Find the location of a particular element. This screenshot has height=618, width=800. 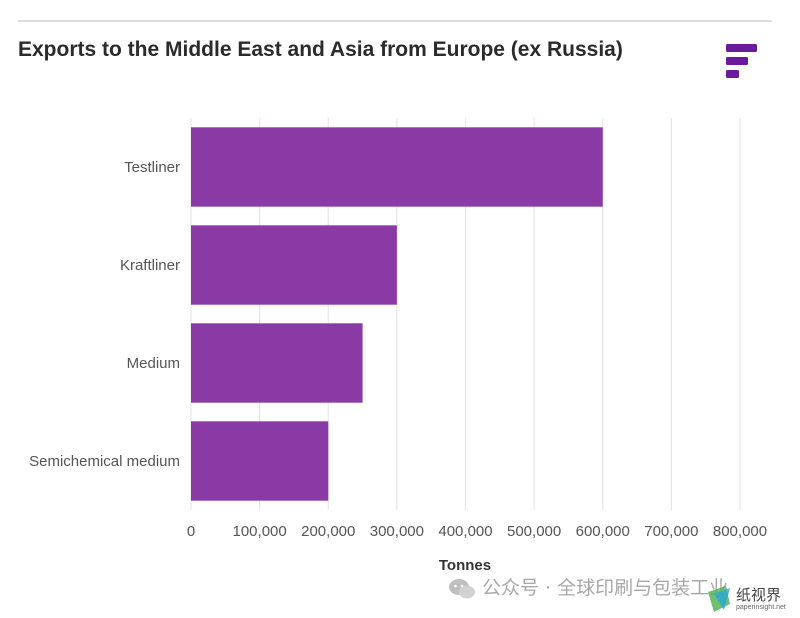

top-divider is located at coordinates (395, 21).